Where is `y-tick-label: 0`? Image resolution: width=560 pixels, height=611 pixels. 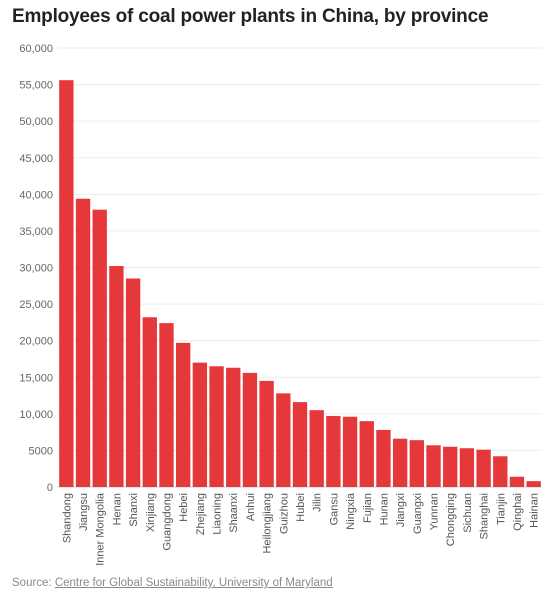 y-tick-label: 0 is located at coordinates (50, 488).